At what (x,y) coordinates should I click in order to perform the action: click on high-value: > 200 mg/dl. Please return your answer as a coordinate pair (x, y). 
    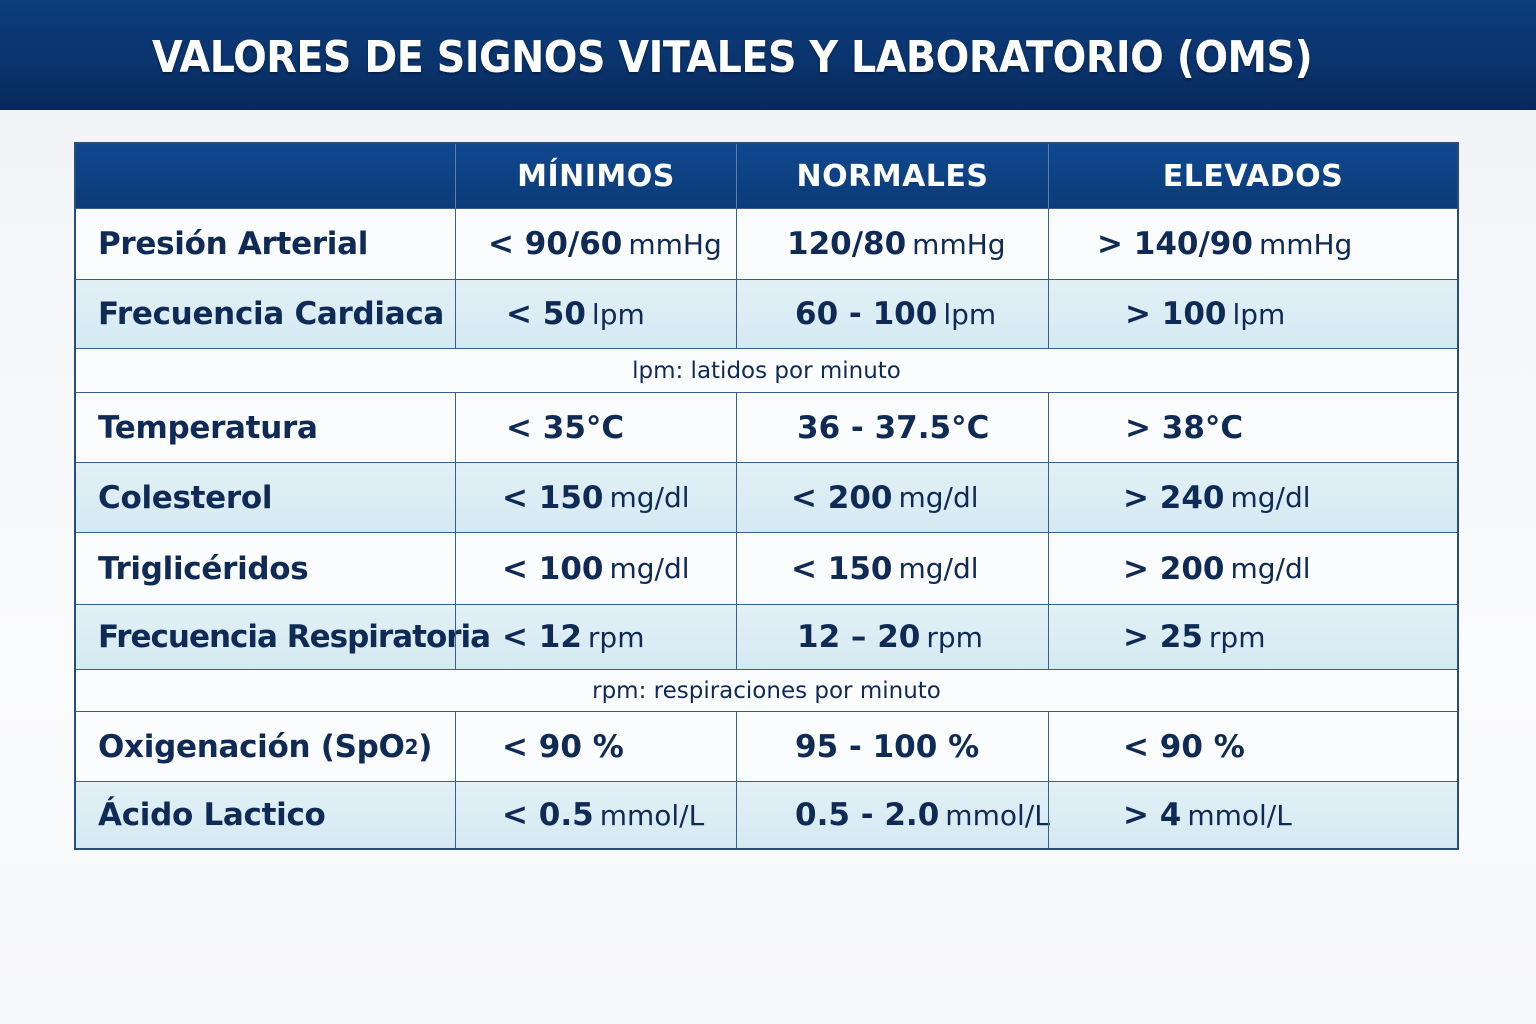
    Looking at the image, I should click on (1252, 568).